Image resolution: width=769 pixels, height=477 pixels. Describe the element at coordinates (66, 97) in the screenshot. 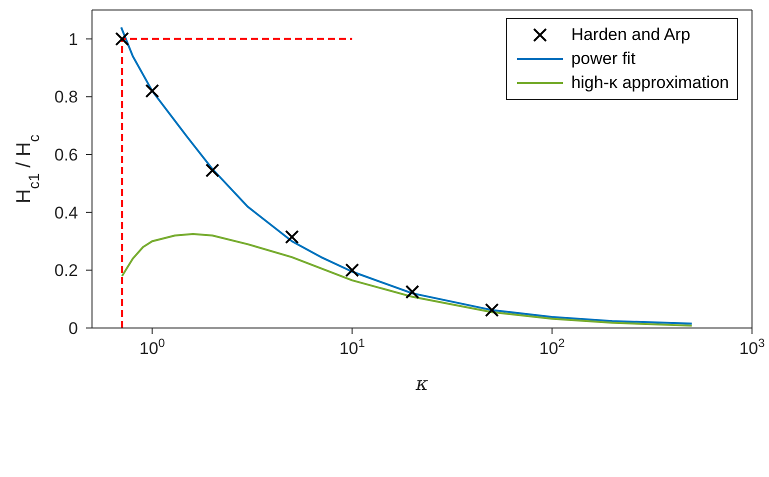

I see `y-tick-label: 0.8` at that location.